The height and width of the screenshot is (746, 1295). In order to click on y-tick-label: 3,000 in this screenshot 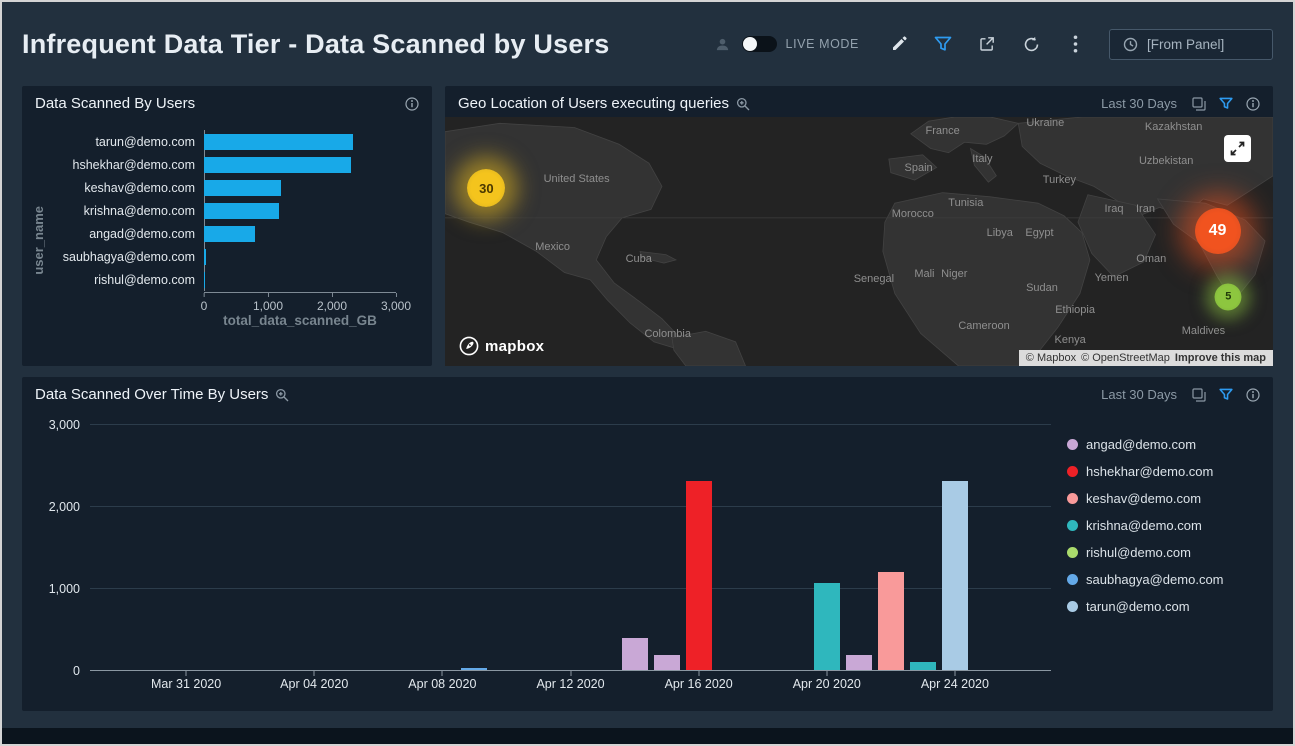, I will do `click(64, 425)`.